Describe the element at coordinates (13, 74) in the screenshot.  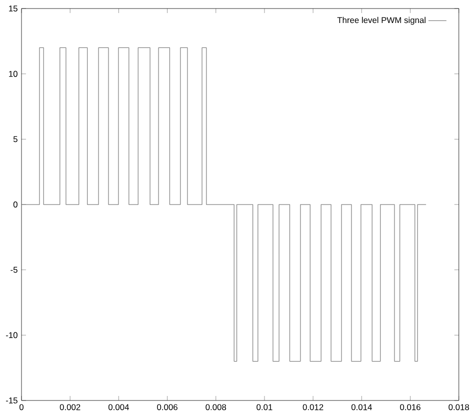
I see `y-tick-label: 10` at that location.